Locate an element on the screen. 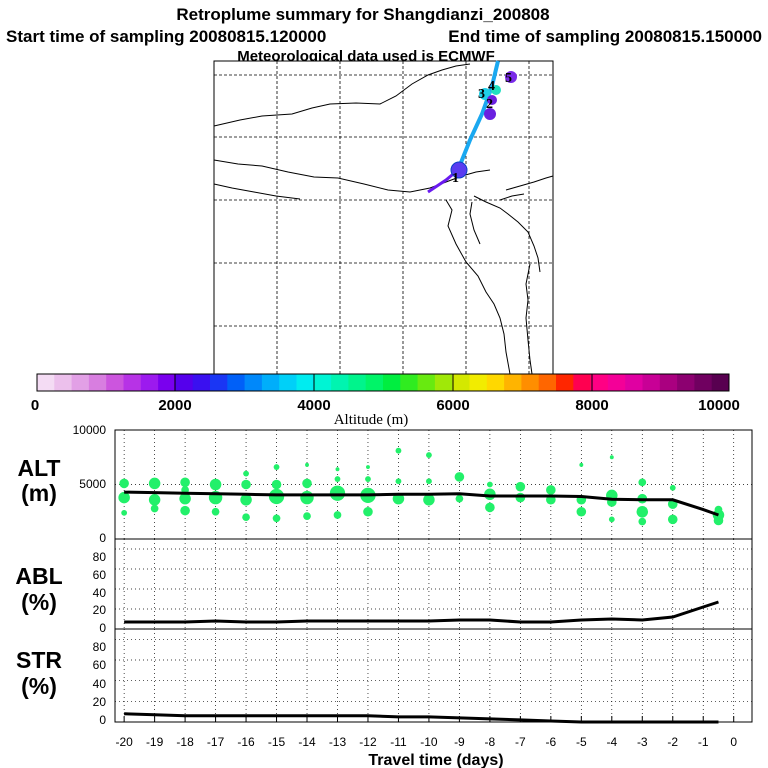 The height and width of the screenshot is (768, 768). x-tick-label: -3 is located at coordinates (642, 742).